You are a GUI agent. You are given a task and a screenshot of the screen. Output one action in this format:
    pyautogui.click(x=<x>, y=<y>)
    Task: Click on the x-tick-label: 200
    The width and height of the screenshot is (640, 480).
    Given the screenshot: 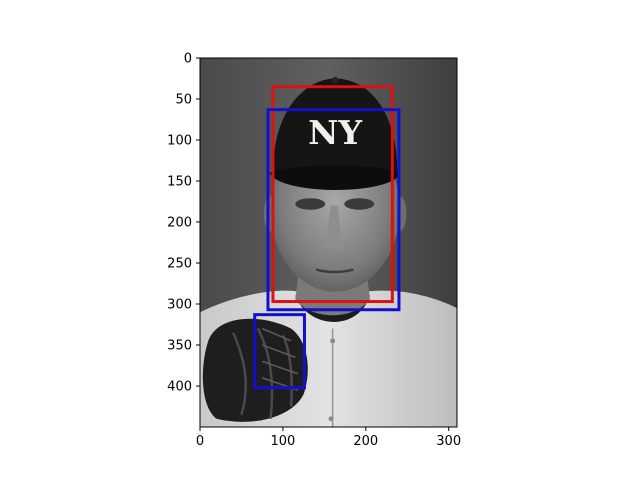 What is the action you would take?
    pyautogui.click(x=365, y=441)
    